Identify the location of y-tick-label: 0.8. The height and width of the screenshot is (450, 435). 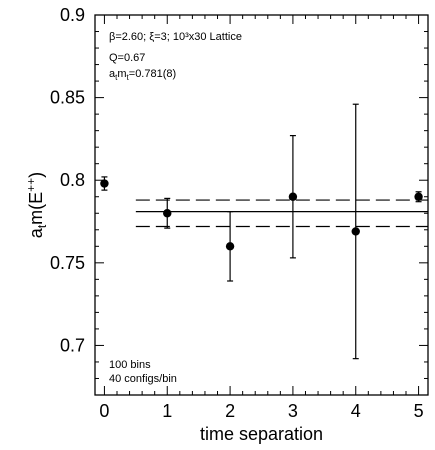
(72, 180).